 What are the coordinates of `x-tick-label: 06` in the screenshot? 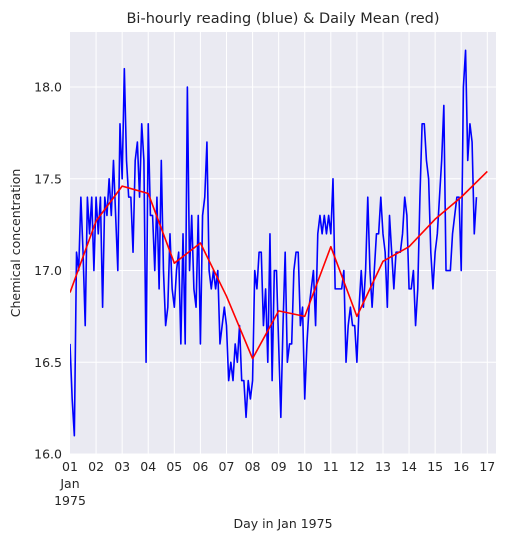 It's located at (200, 466).